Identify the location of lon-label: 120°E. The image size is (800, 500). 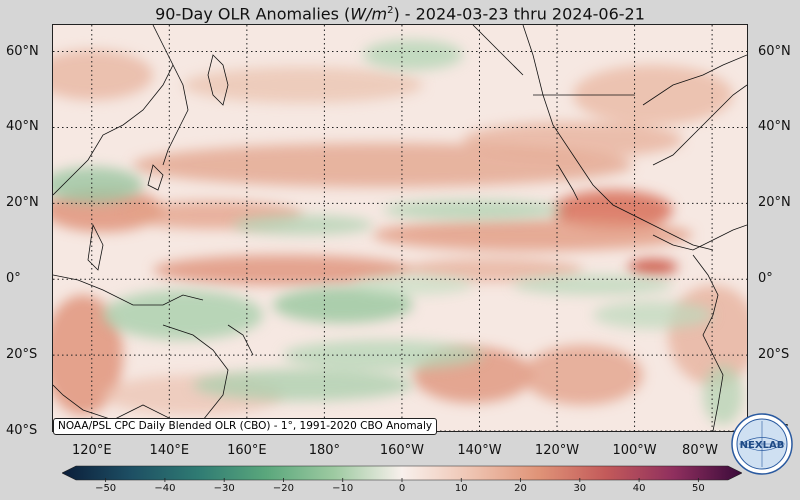
(92, 450).